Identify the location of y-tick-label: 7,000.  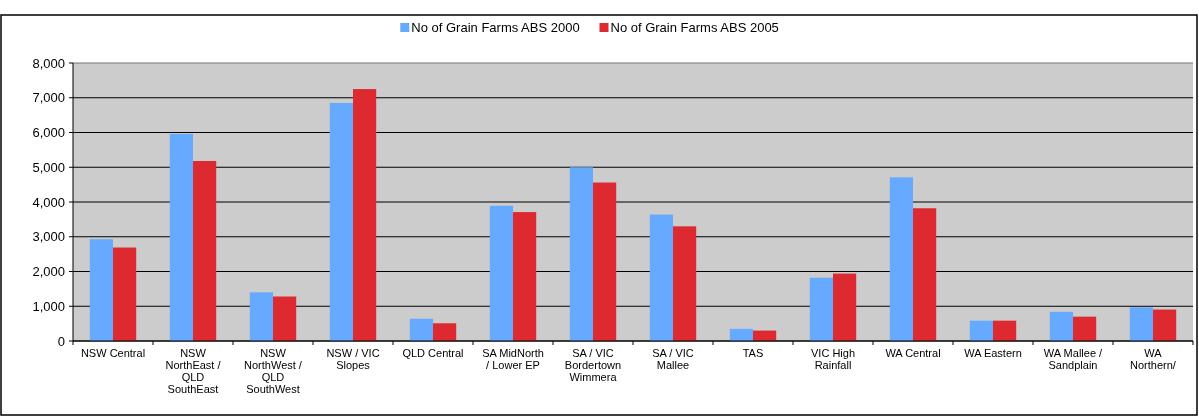
(48, 98).